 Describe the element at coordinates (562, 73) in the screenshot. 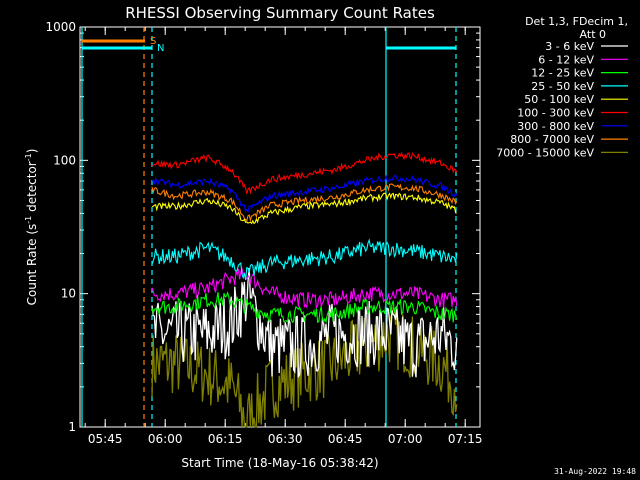

I see `legend-label: 12 - 25 keV` at that location.